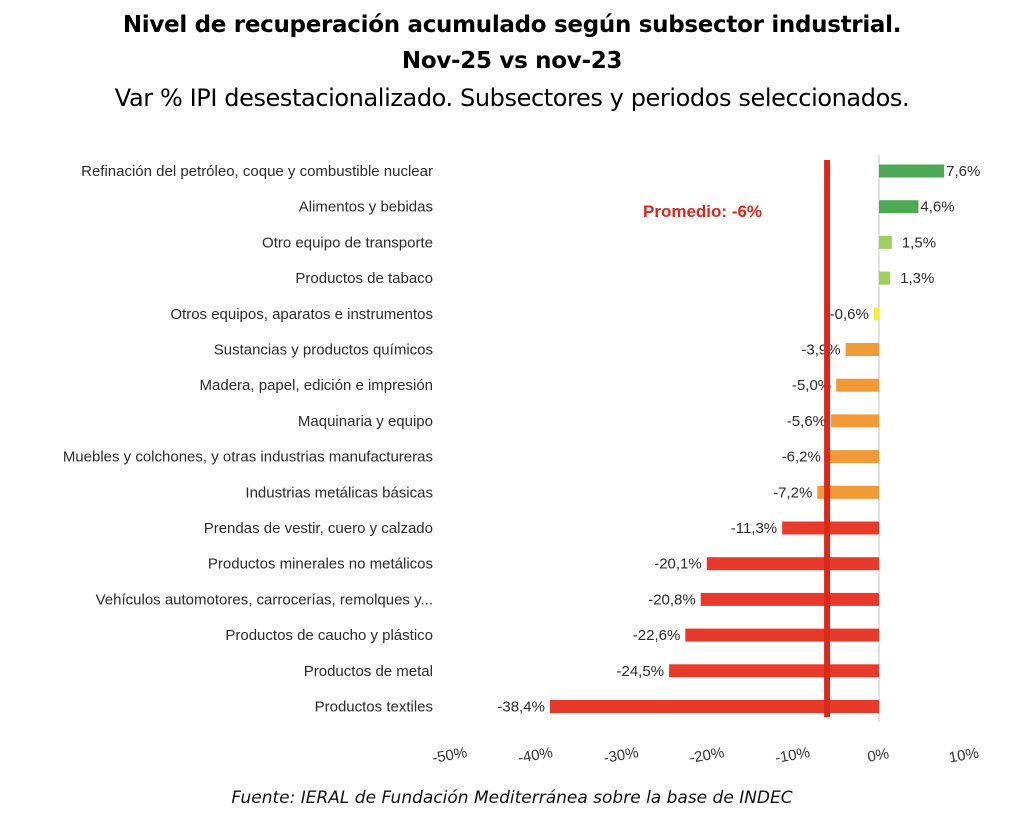 The width and height of the screenshot is (1024, 827). I want to click on value-label: -0,6%, so click(849, 314).